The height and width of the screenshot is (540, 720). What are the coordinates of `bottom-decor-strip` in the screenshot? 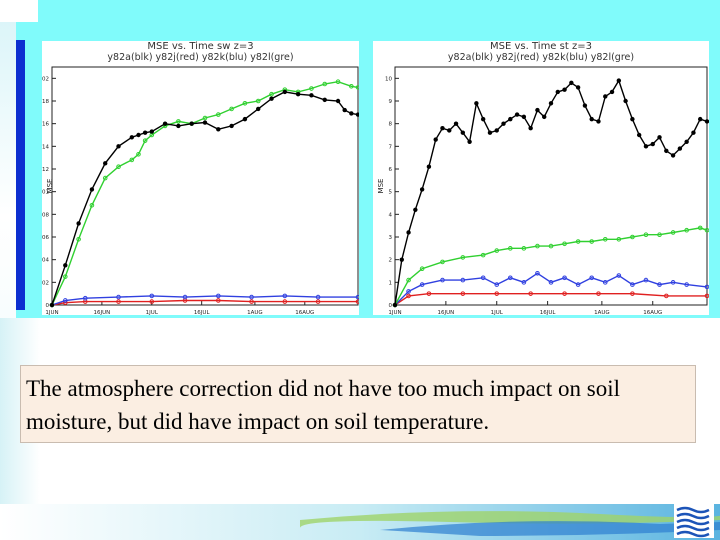 It's located at (360, 522).